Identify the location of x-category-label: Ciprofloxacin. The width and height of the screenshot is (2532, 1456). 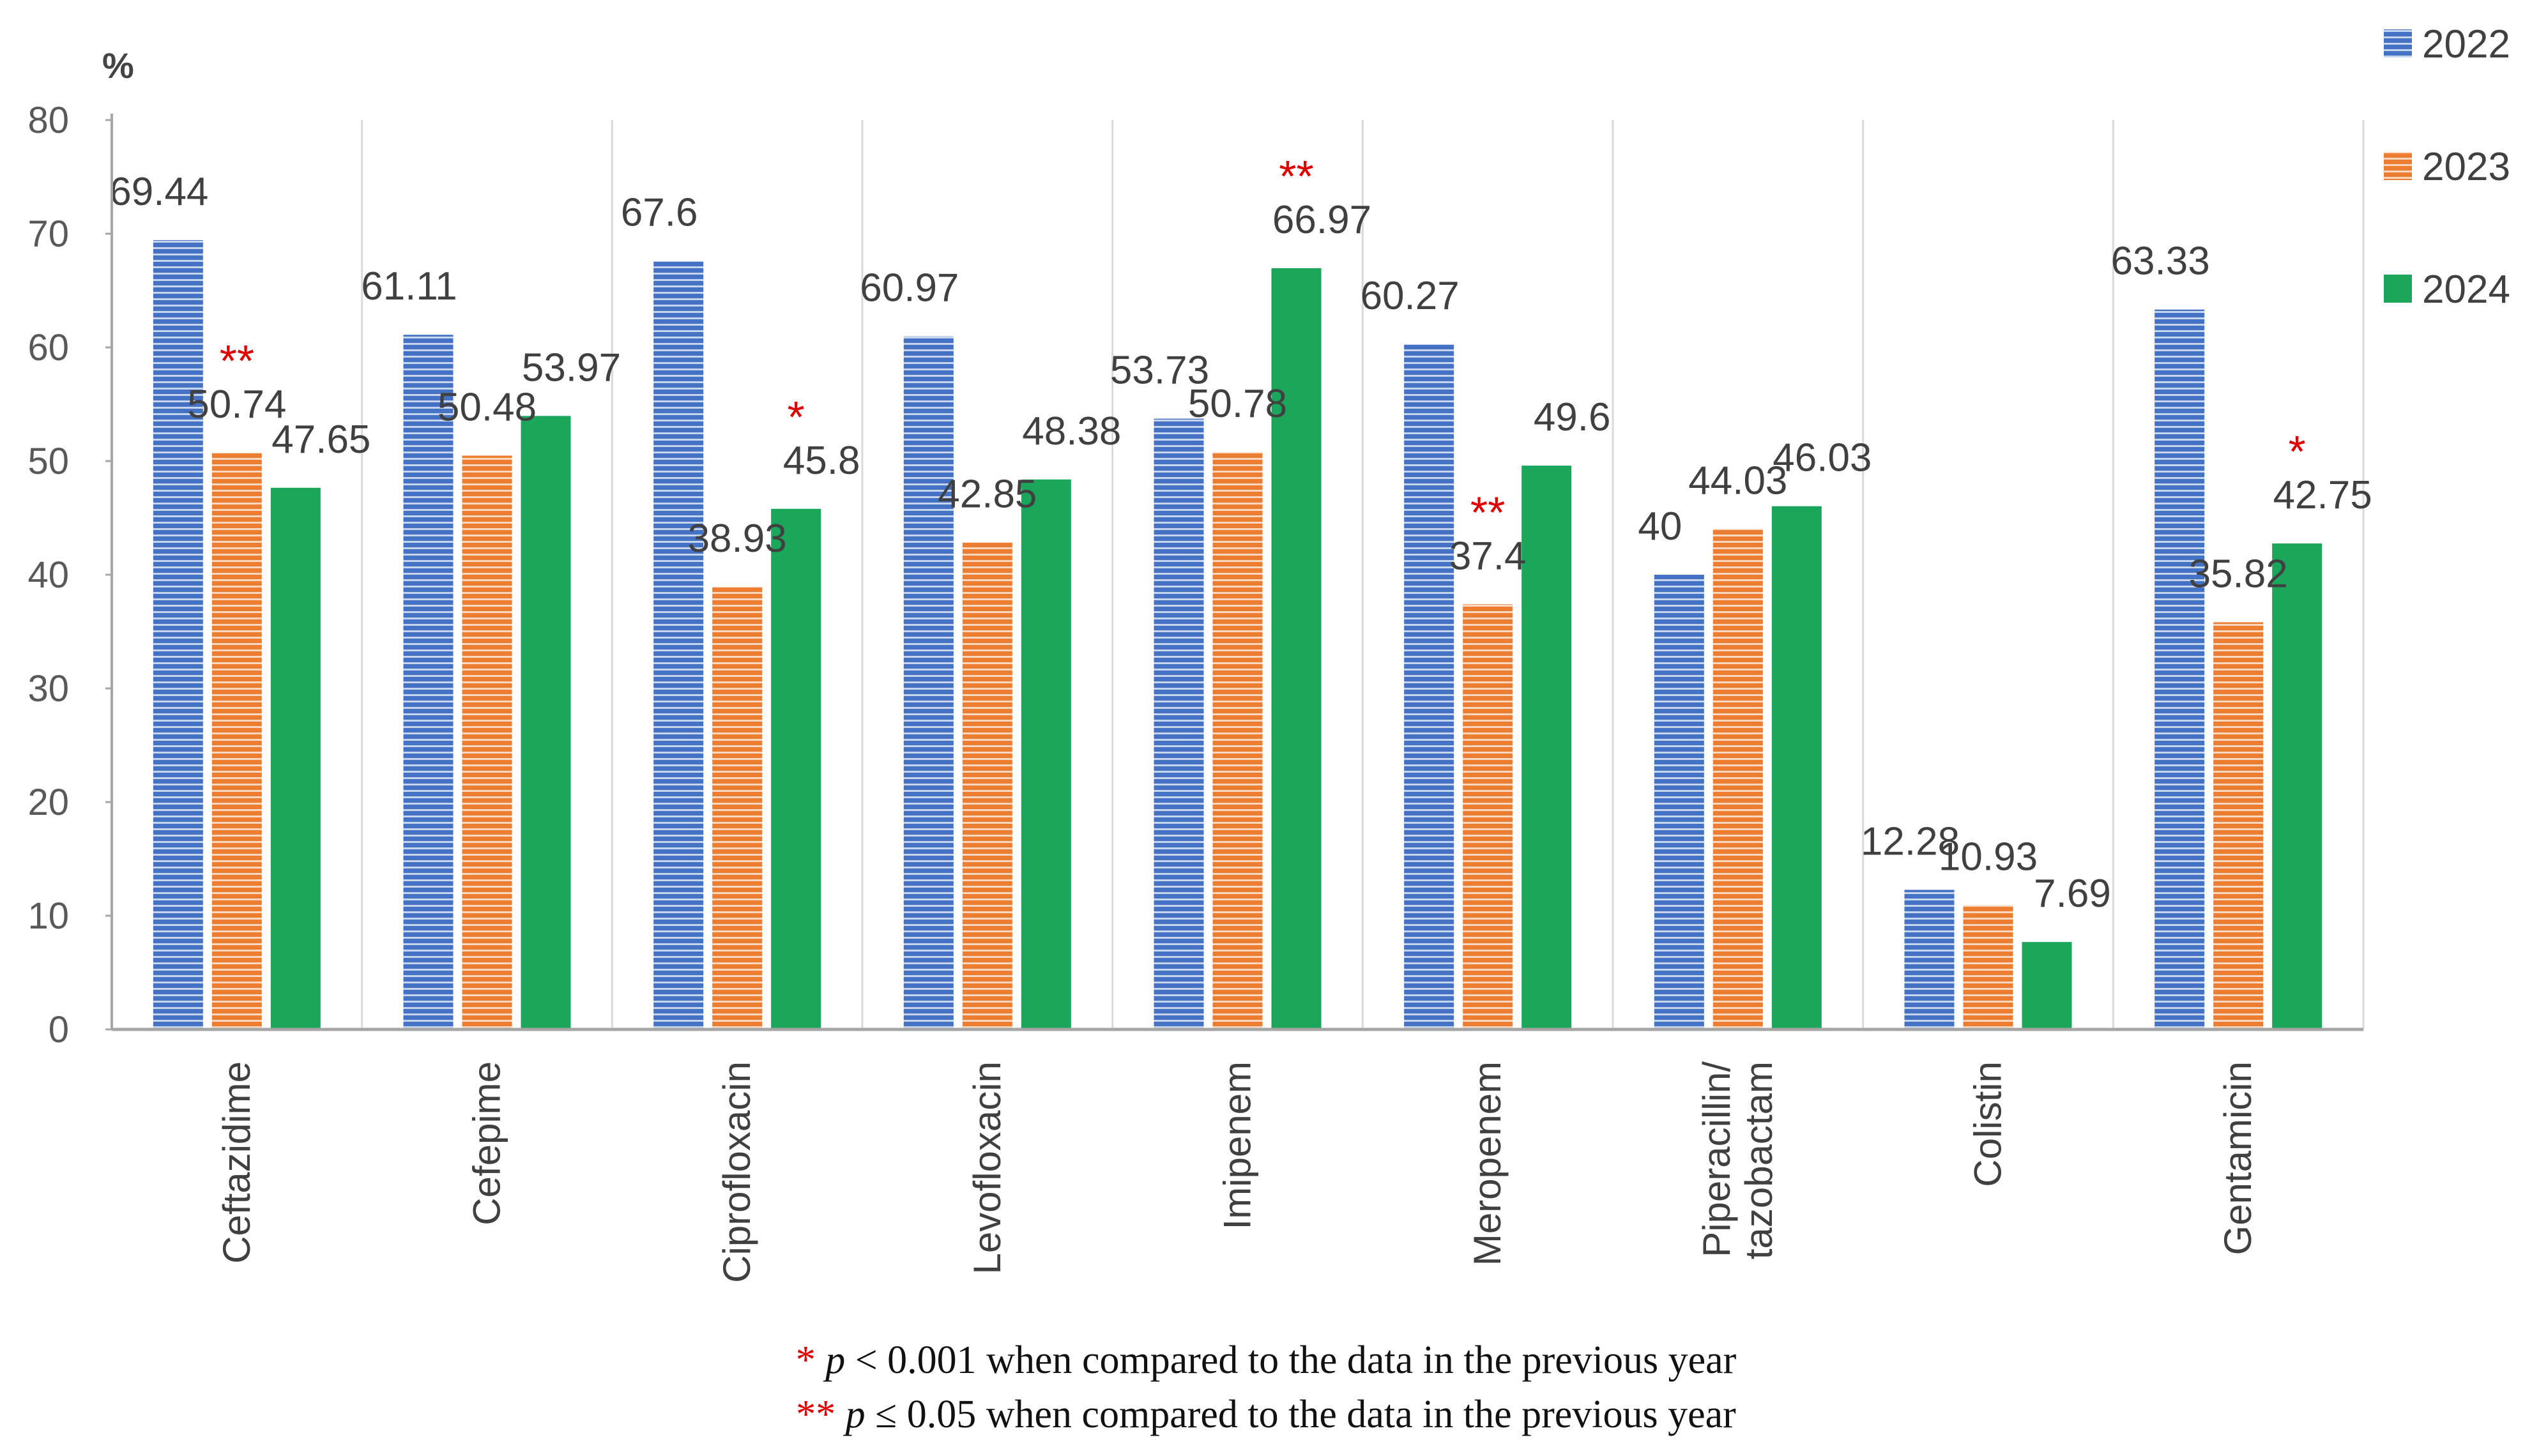
(736, 1172).